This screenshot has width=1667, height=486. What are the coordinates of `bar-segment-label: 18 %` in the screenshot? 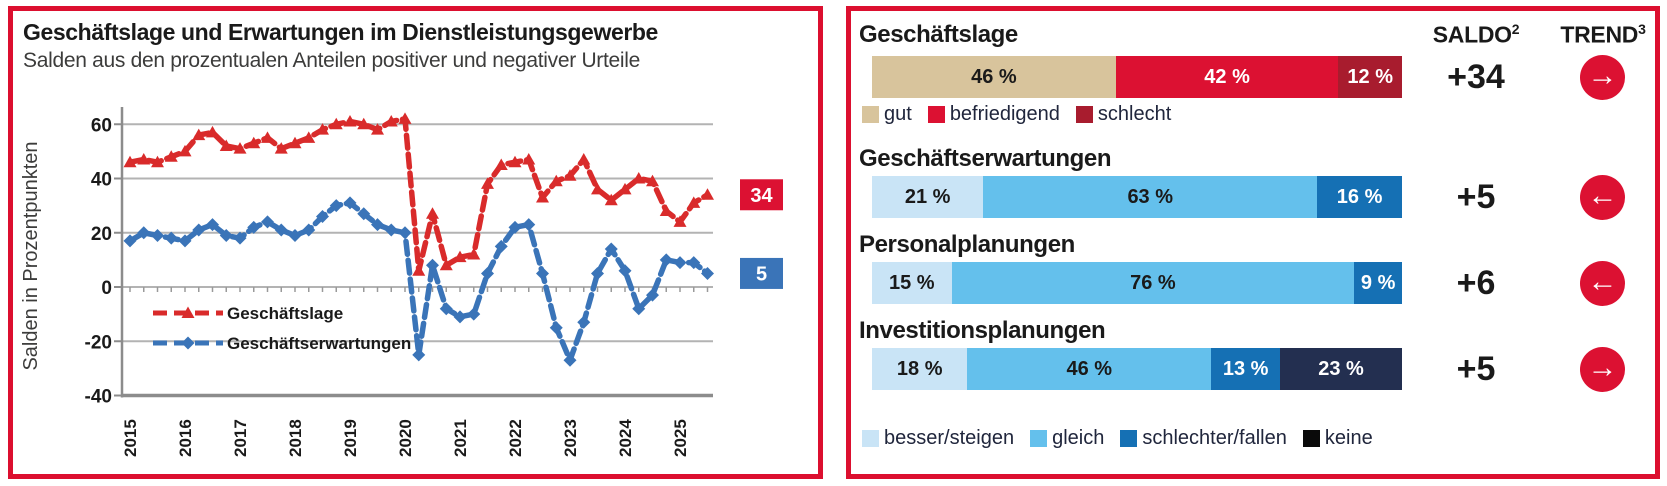 It's located at (919, 368).